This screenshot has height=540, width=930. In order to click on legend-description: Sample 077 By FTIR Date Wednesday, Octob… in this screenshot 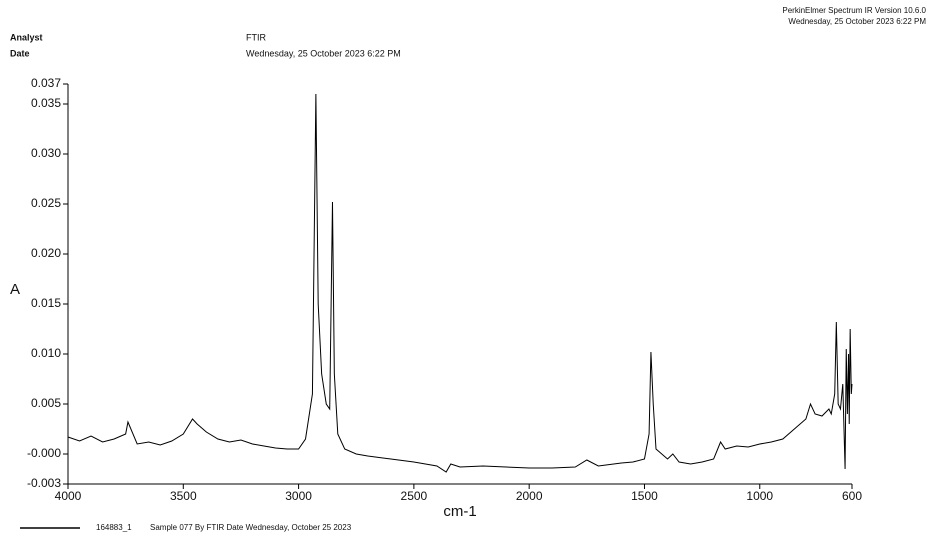, I will do `click(251, 527)`.